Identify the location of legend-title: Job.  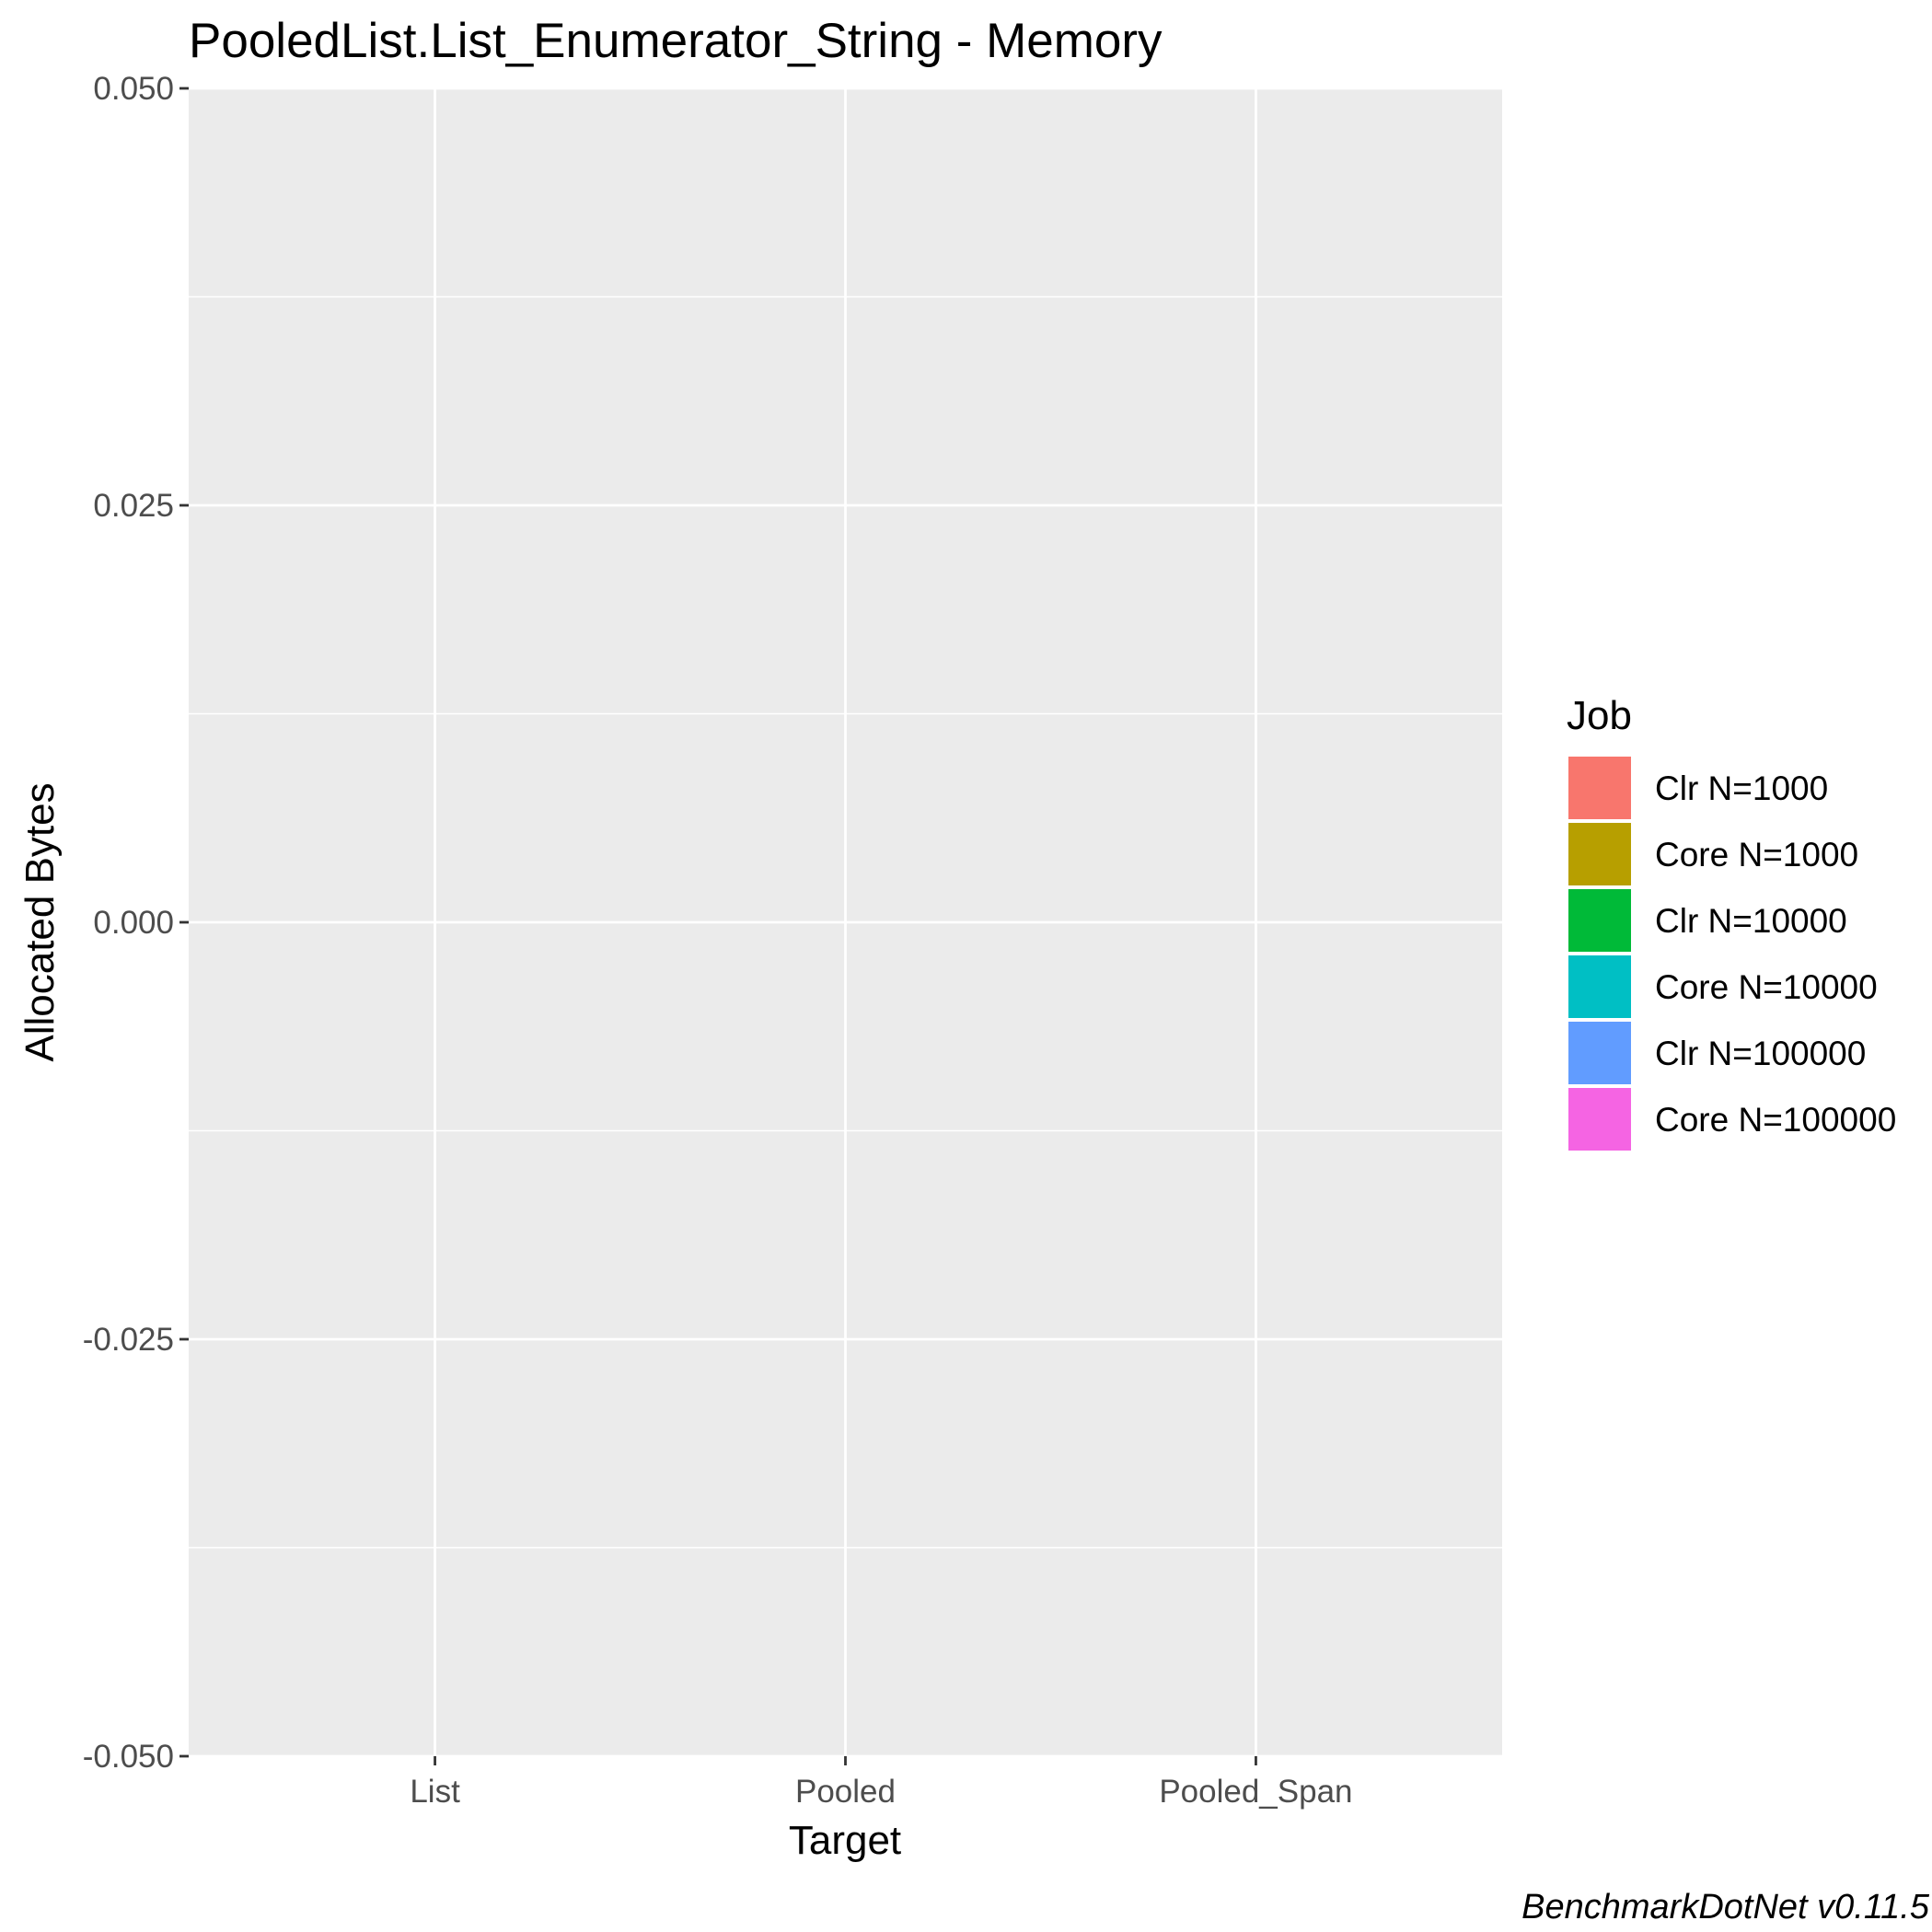
(1600, 716).